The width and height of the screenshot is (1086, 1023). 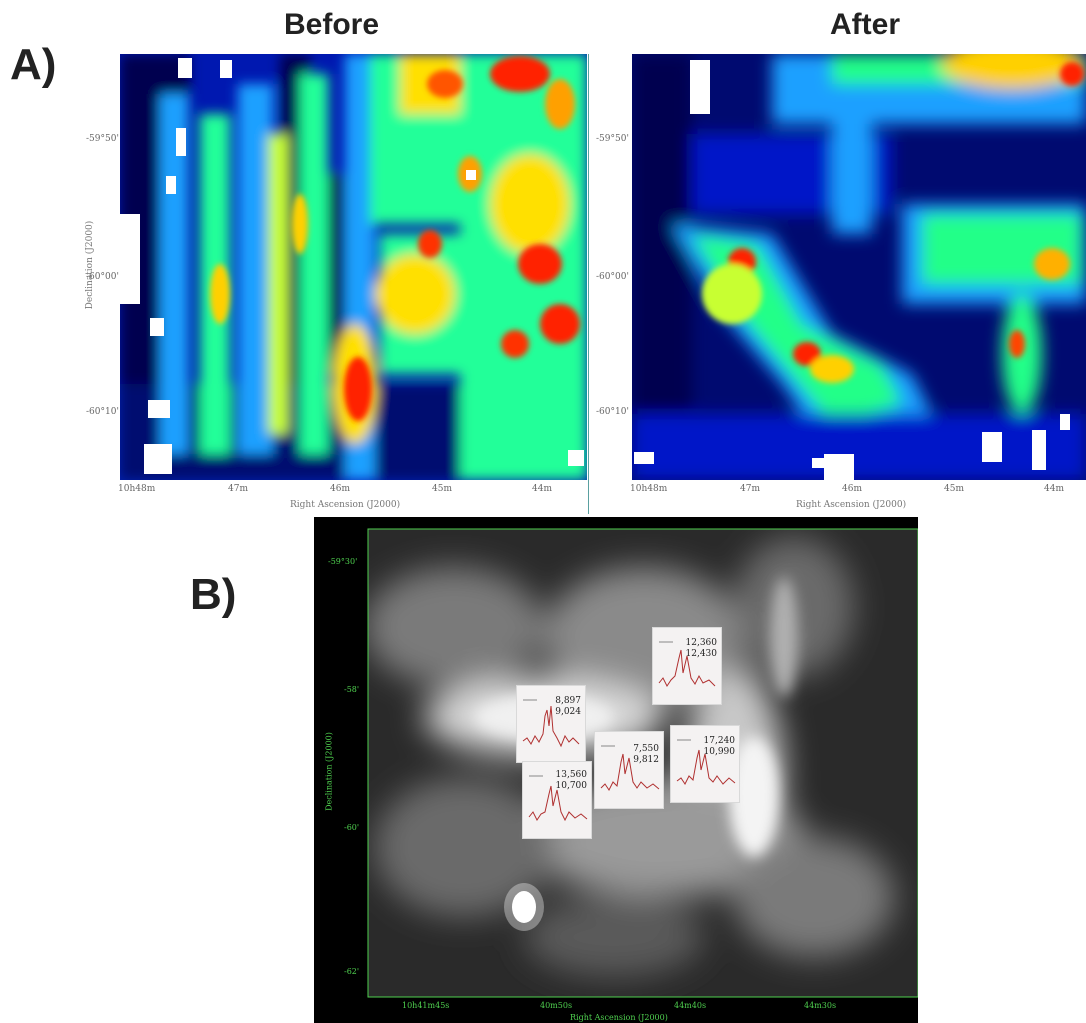 What do you see at coordinates (588, 284) in the screenshot?
I see `panels-divider` at bounding box center [588, 284].